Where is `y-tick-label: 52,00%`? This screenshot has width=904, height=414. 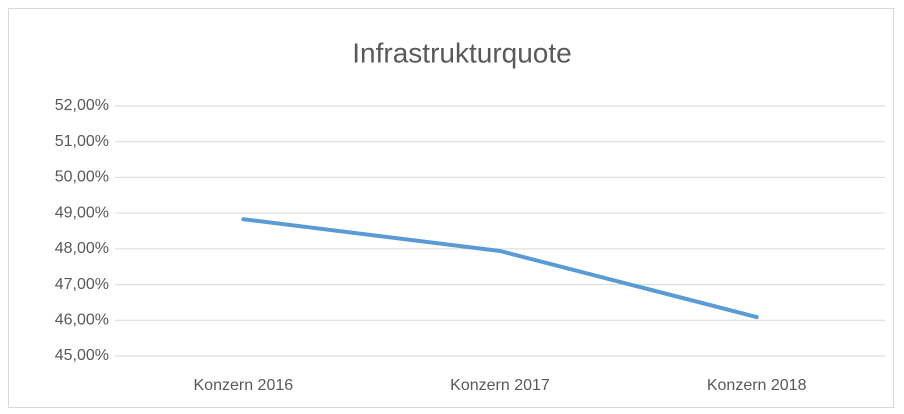
y-tick-label: 52,00% is located at coordinates (82, 105).